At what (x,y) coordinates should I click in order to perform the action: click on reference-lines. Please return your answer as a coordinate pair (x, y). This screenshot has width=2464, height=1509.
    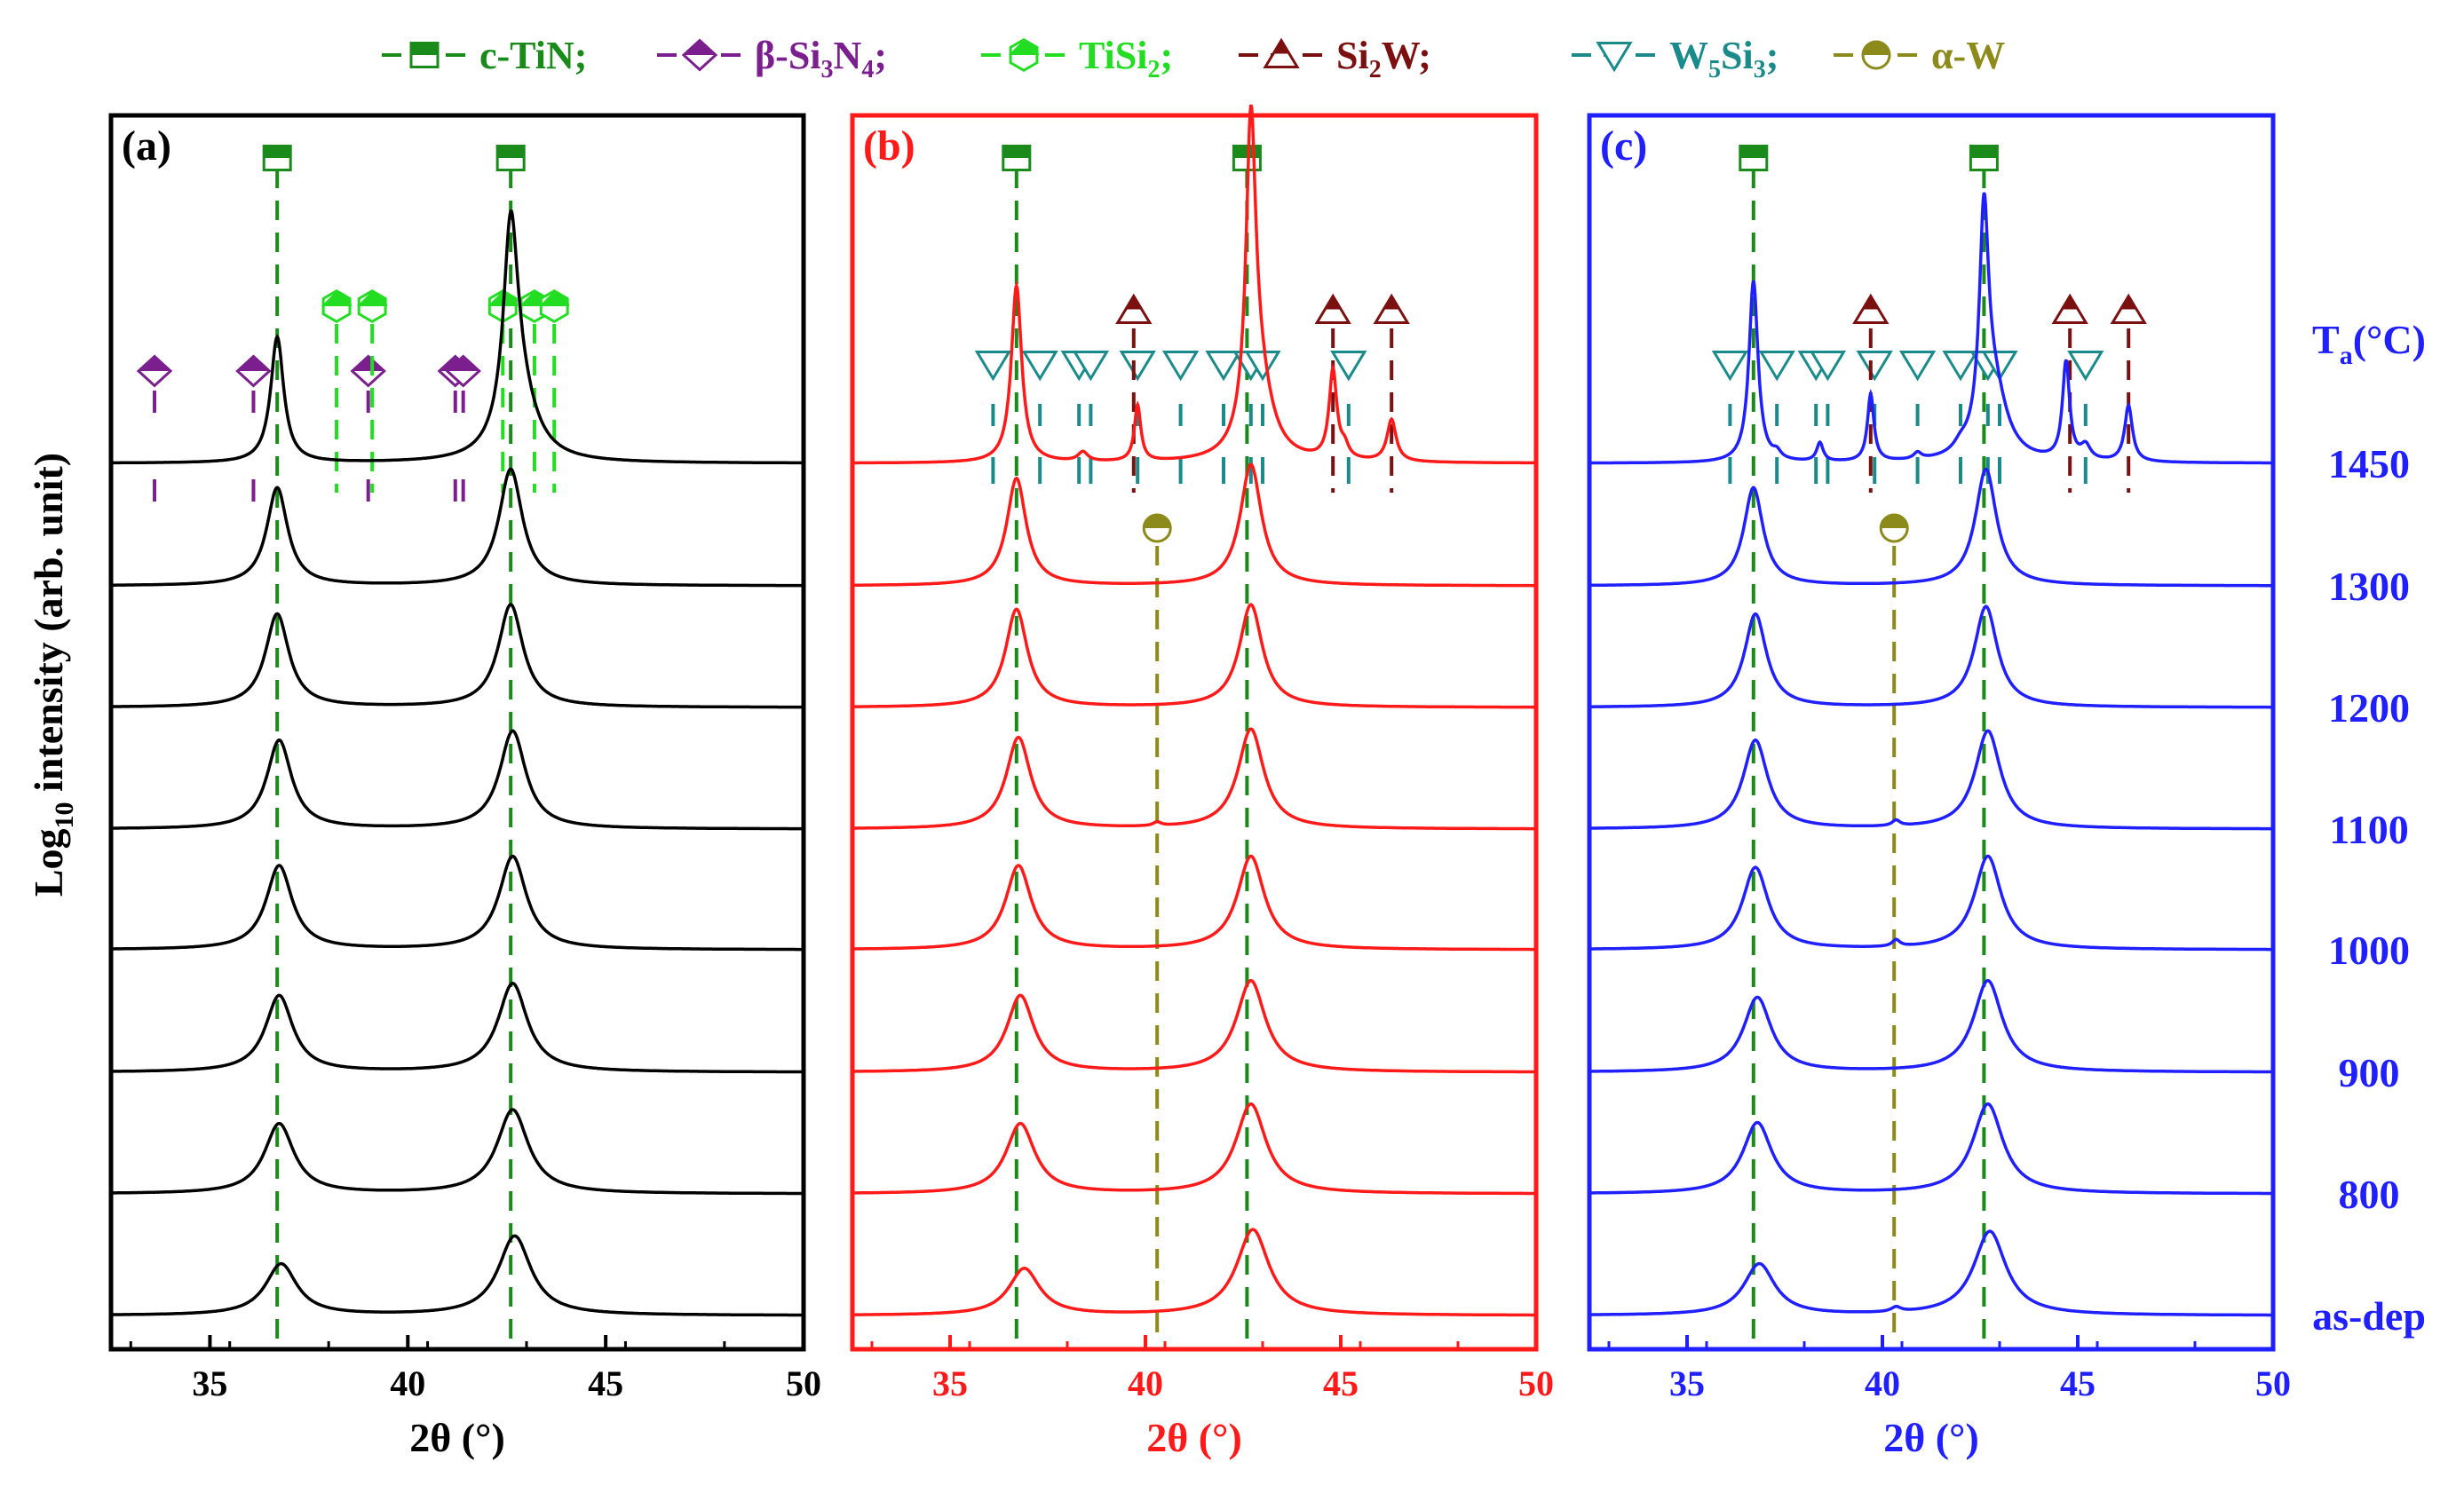
    Looking at the image, I should click on (1929, 745).